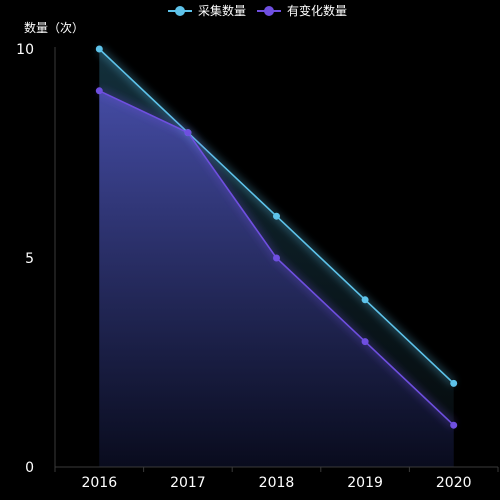  I want to click on legend-label-series-0: 采集数量, so click(222, 10).